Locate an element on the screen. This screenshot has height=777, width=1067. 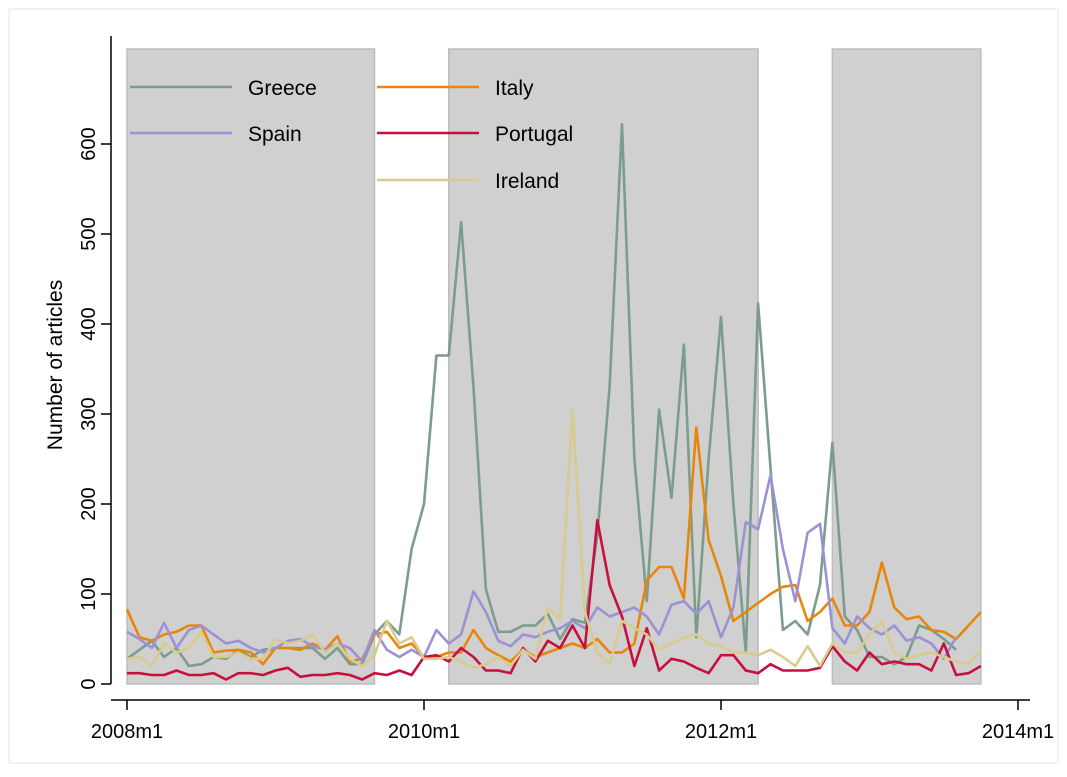
x-tick-label-2014m1: 2014m1 is located at coordinates (1018, 732).